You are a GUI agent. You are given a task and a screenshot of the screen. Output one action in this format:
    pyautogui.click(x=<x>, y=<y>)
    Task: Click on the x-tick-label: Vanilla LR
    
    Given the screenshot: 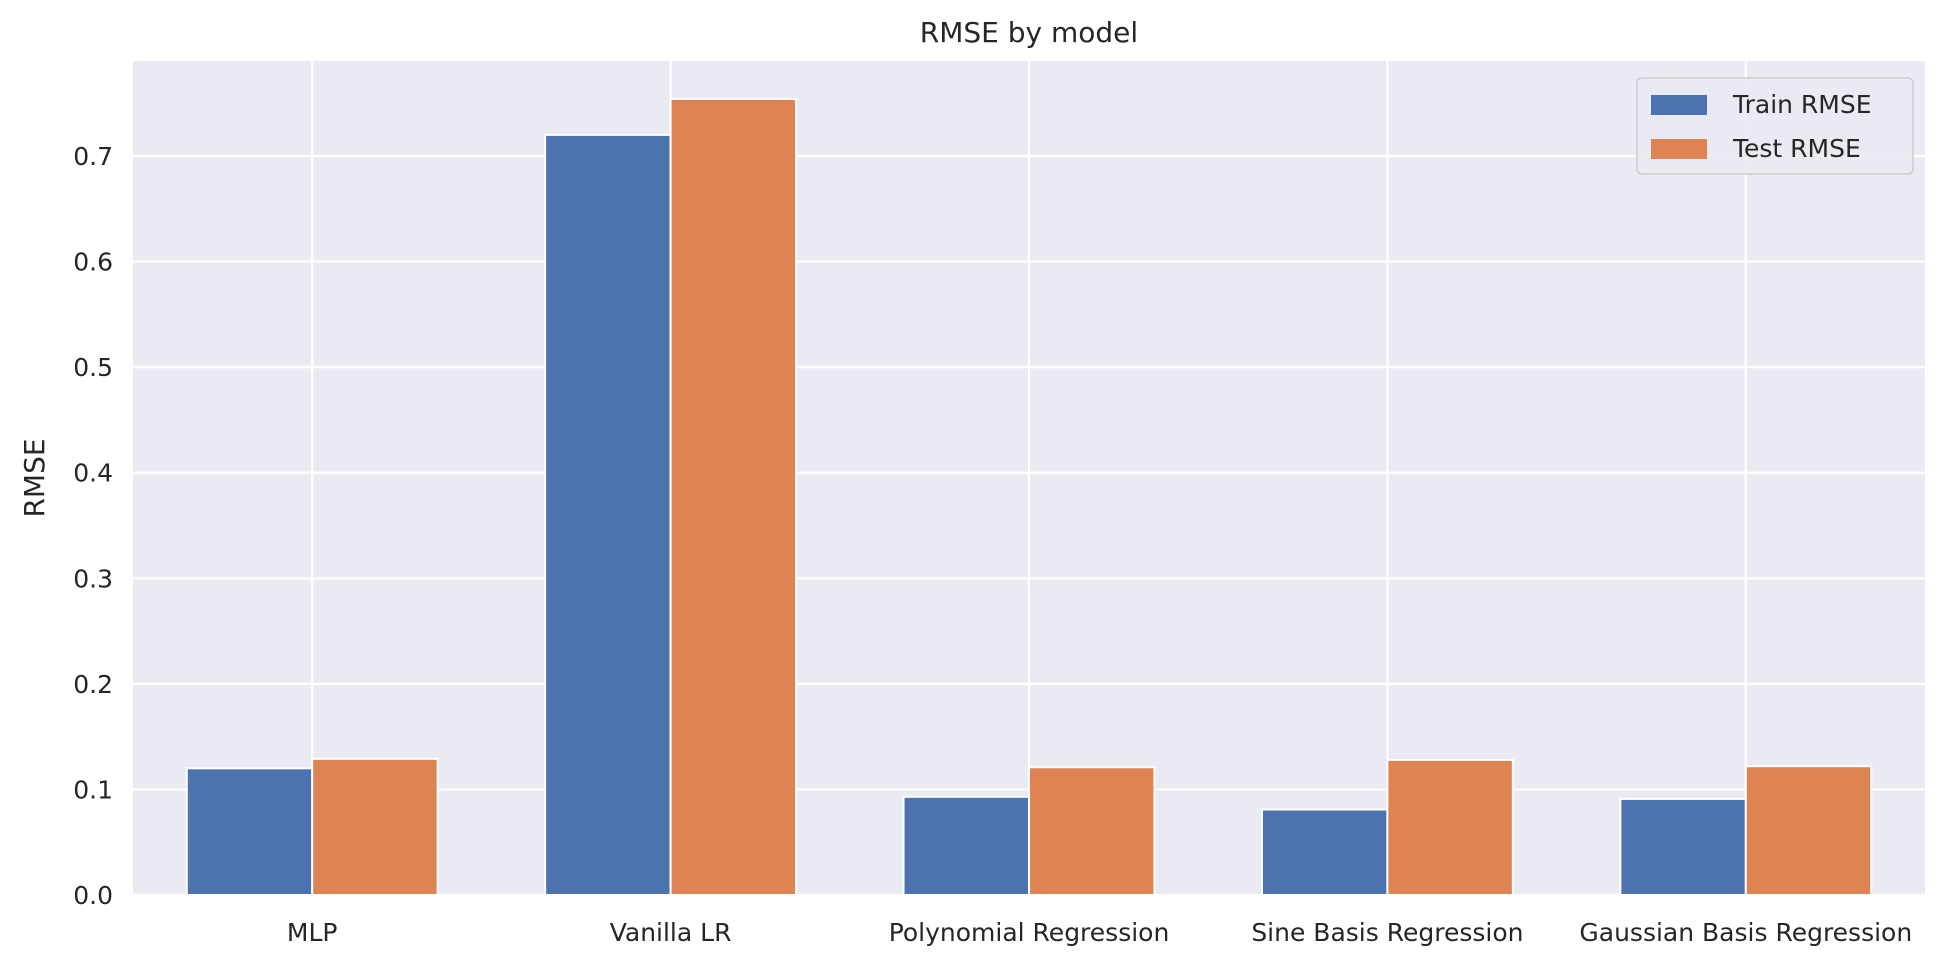 What is the action you would take?
    pyautogui.click(x=671, y=932)
    